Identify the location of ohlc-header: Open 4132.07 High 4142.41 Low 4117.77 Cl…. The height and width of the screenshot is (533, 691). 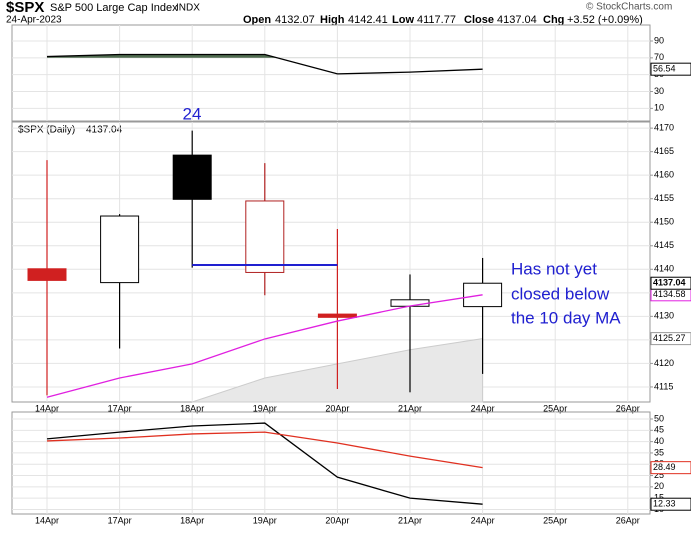
(443, 20).